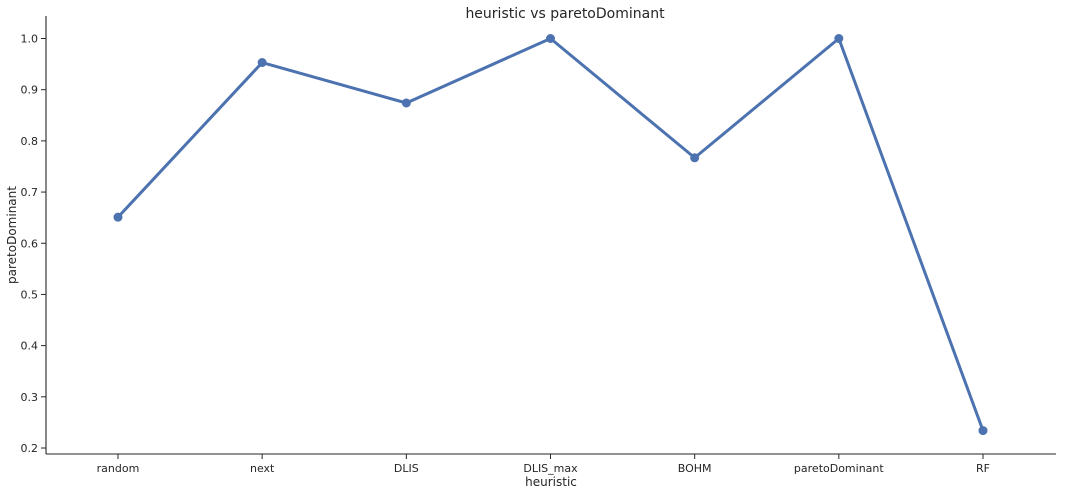 The image size is (1068, 495). I want to click on y-tick-label: 0.8, so click(30, 141).